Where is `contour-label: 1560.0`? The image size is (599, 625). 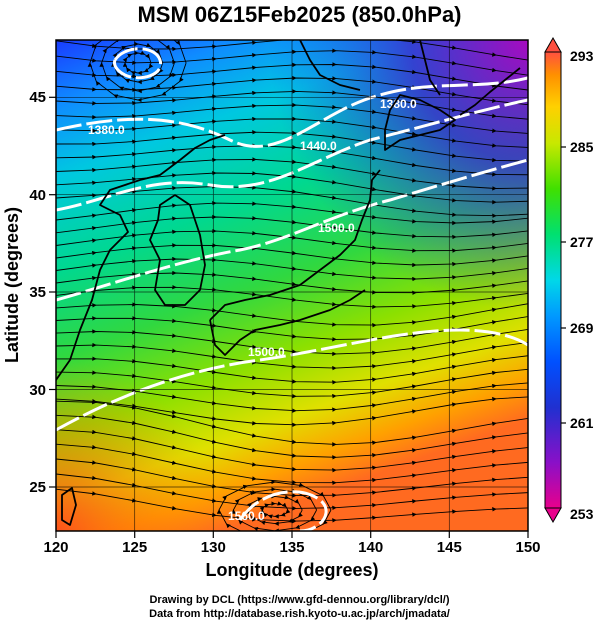 contour-label: 1560.0 is located at coordinates (246, 516).